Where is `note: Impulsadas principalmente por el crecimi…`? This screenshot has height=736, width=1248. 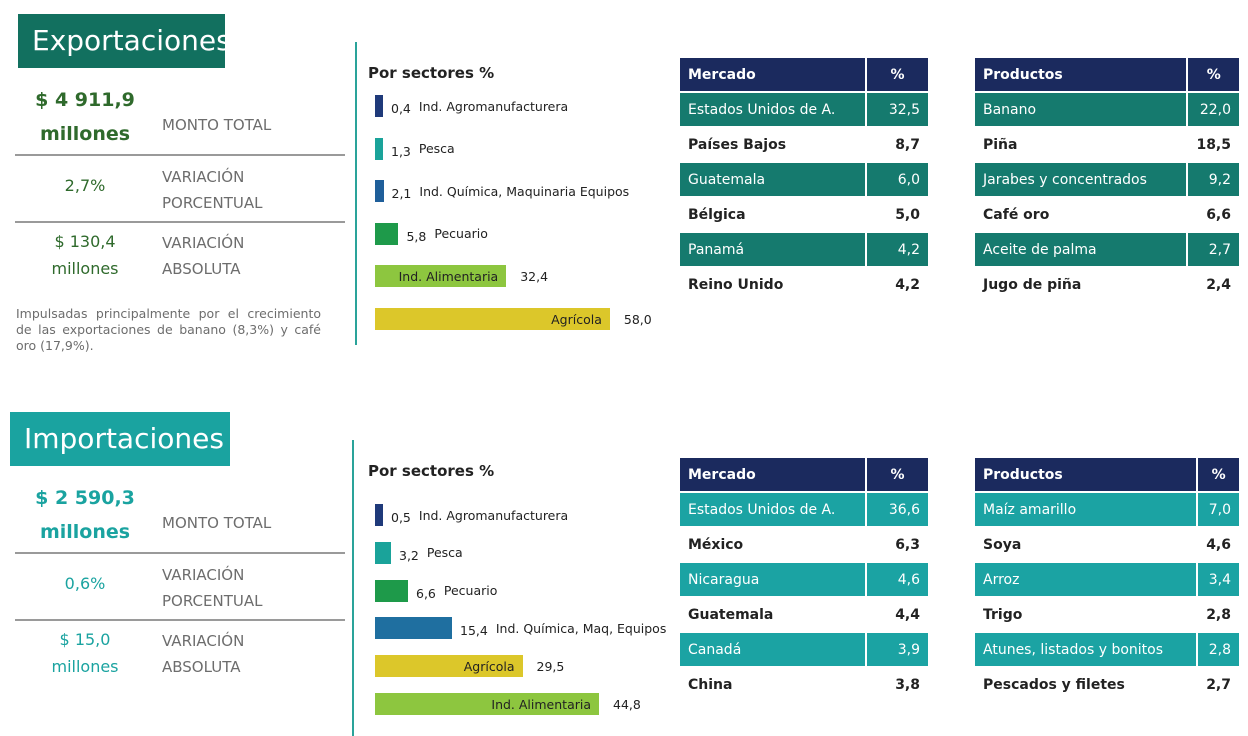 note: Impulsadas principalmente por el crecimi… is located at coordinates (168, 329).